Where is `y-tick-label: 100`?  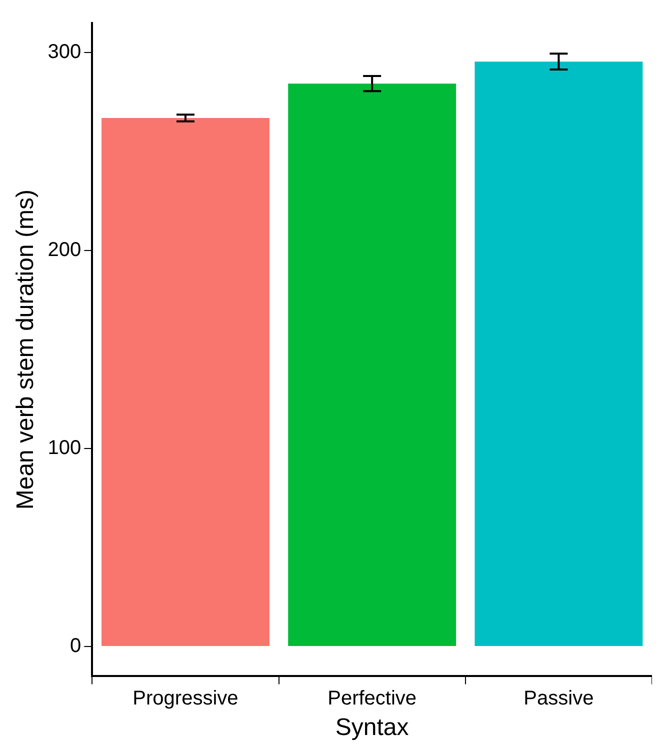
y-tick-label: 100 is located at coordinates (65, 448).